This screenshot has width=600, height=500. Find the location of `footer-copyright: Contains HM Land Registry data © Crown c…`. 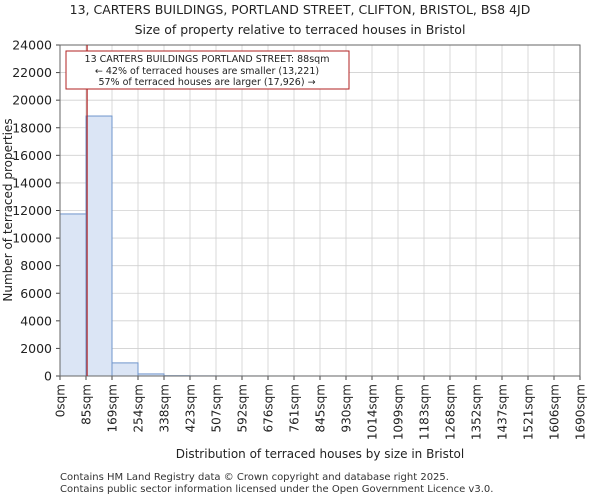

footer-copyright: Contains HM Land Registry data © Crown c… is located at coordinates (254, 477).